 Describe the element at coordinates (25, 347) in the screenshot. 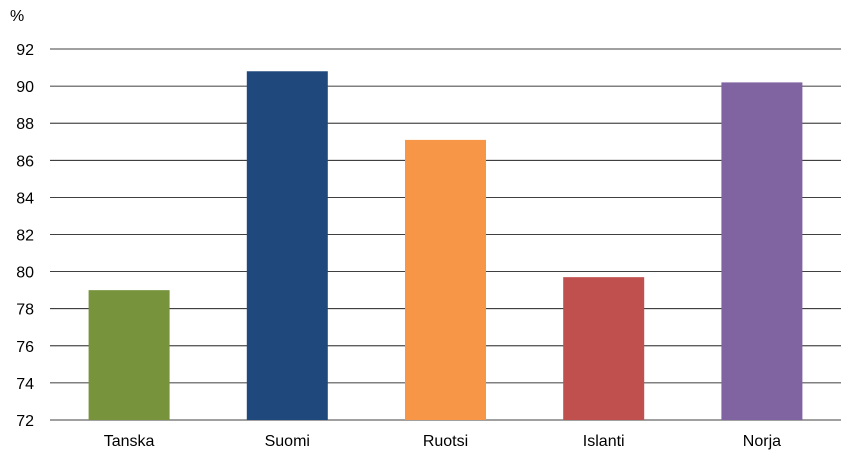

I see `y-tick-label: 76` at that location.